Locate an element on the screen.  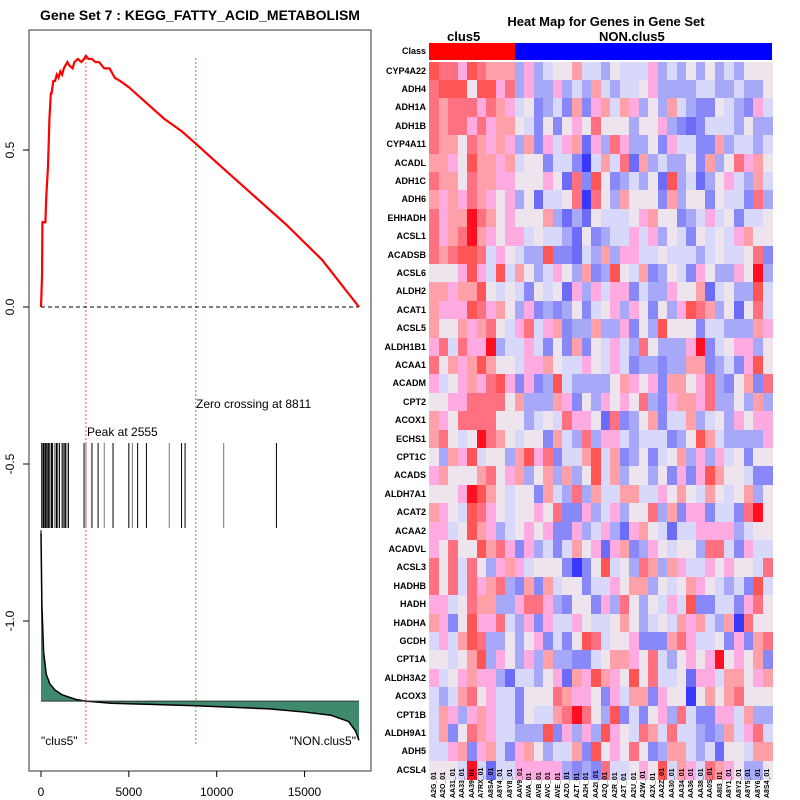
heatmap-row-label: CPT1C is located at coordinates (411, 456).